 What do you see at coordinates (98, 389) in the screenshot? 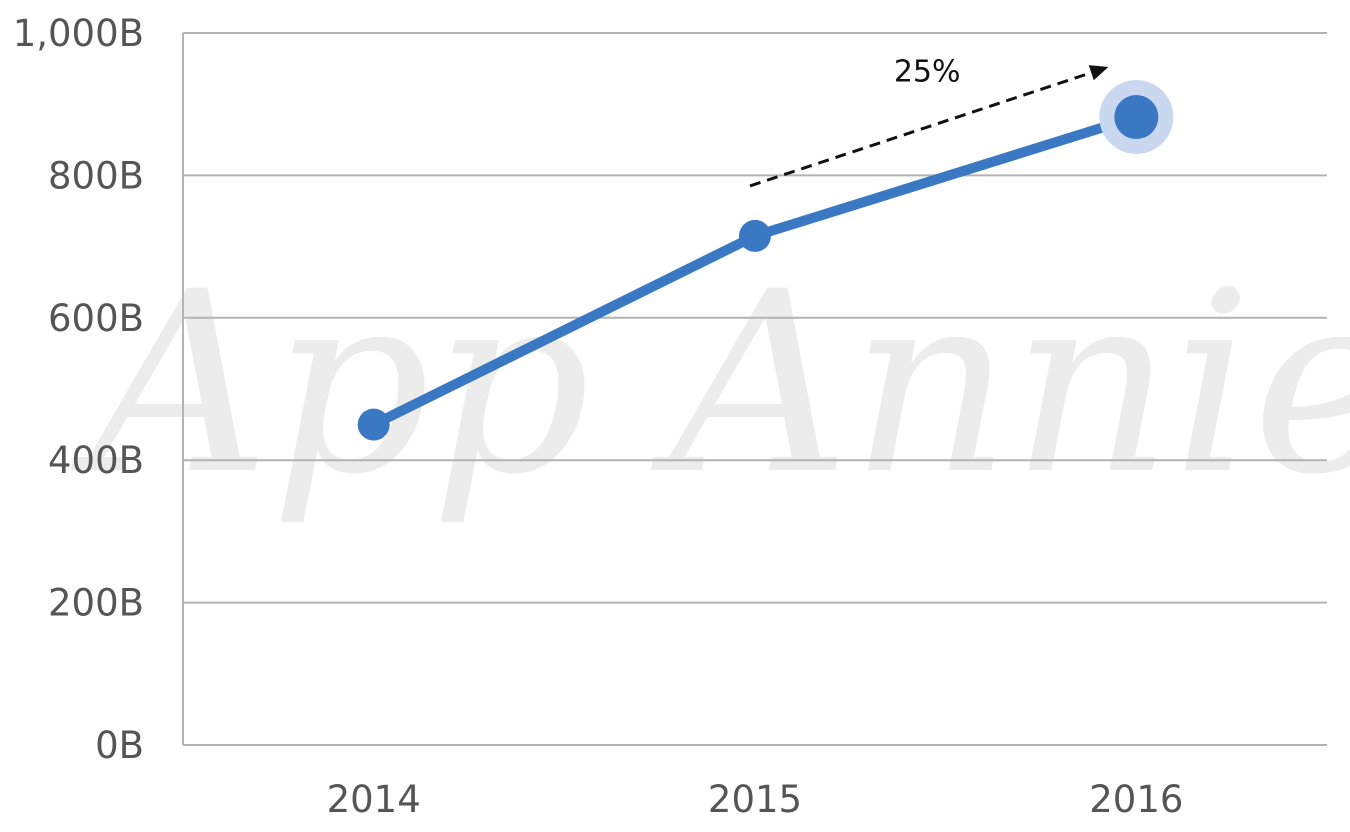
I see `y-axis: 0B 200B 400B 600B 800B 1,000B` at bounding box center [98, 389].